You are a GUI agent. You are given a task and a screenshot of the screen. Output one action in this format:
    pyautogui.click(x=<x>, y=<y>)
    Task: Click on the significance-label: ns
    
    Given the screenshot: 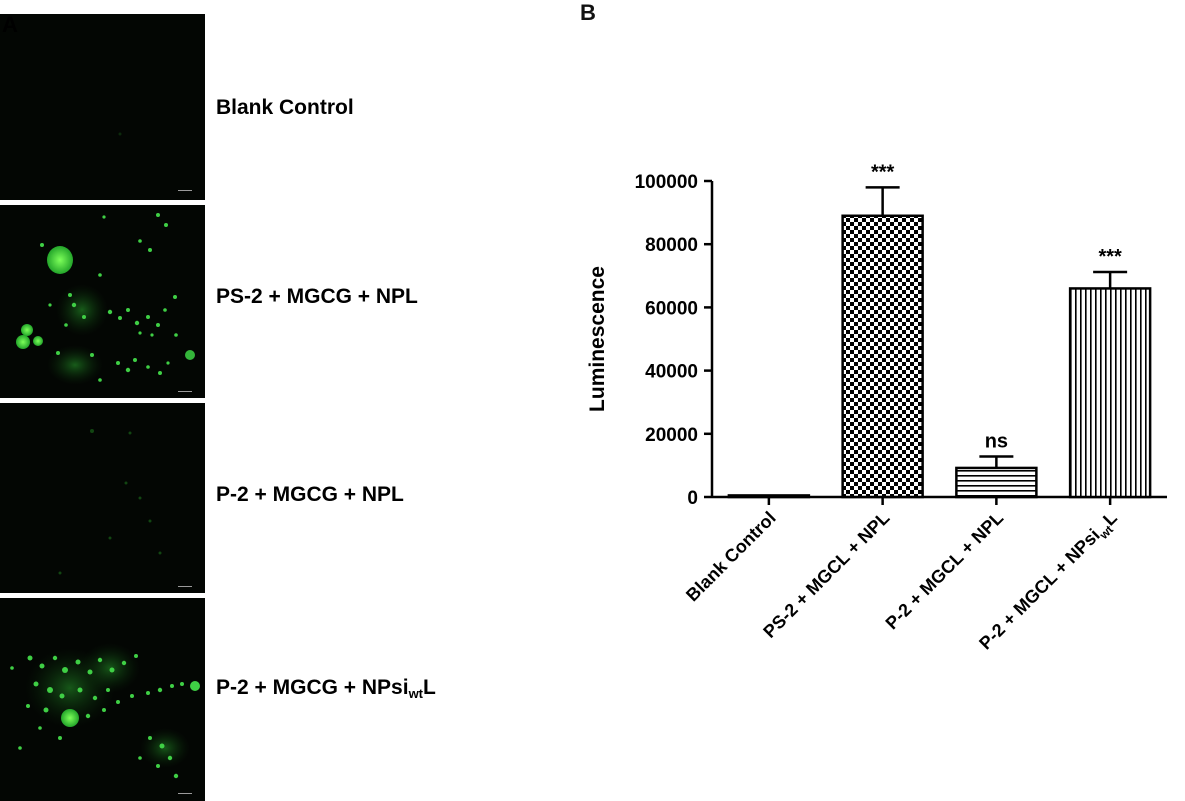 What is the action you would take?
    pyautogui.click(x=996, y=442)
    